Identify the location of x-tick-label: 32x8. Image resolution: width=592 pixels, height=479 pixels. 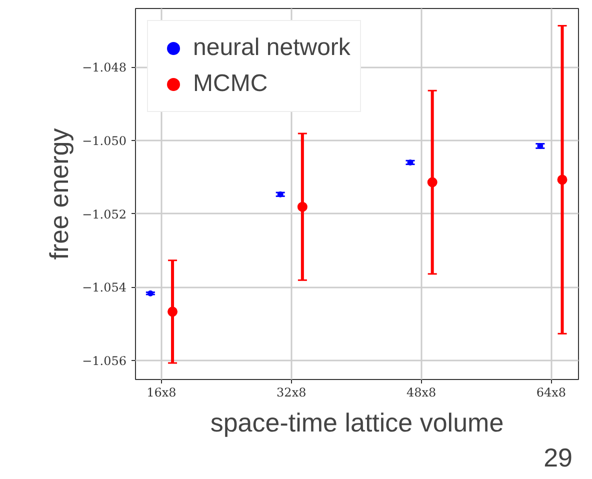
(291, 393).